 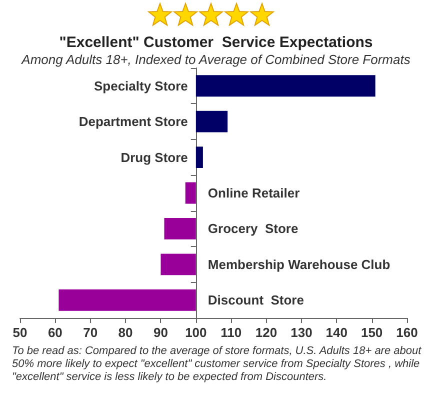 I want to click on chart-title: "Excellent" Customer Service Expectations, so click(x=216, y=42).